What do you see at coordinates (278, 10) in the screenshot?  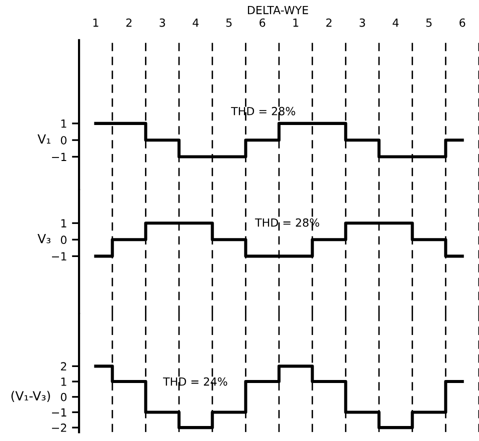 I see `chart-title: DELTA-WYE` at bounding box center [278, 10].